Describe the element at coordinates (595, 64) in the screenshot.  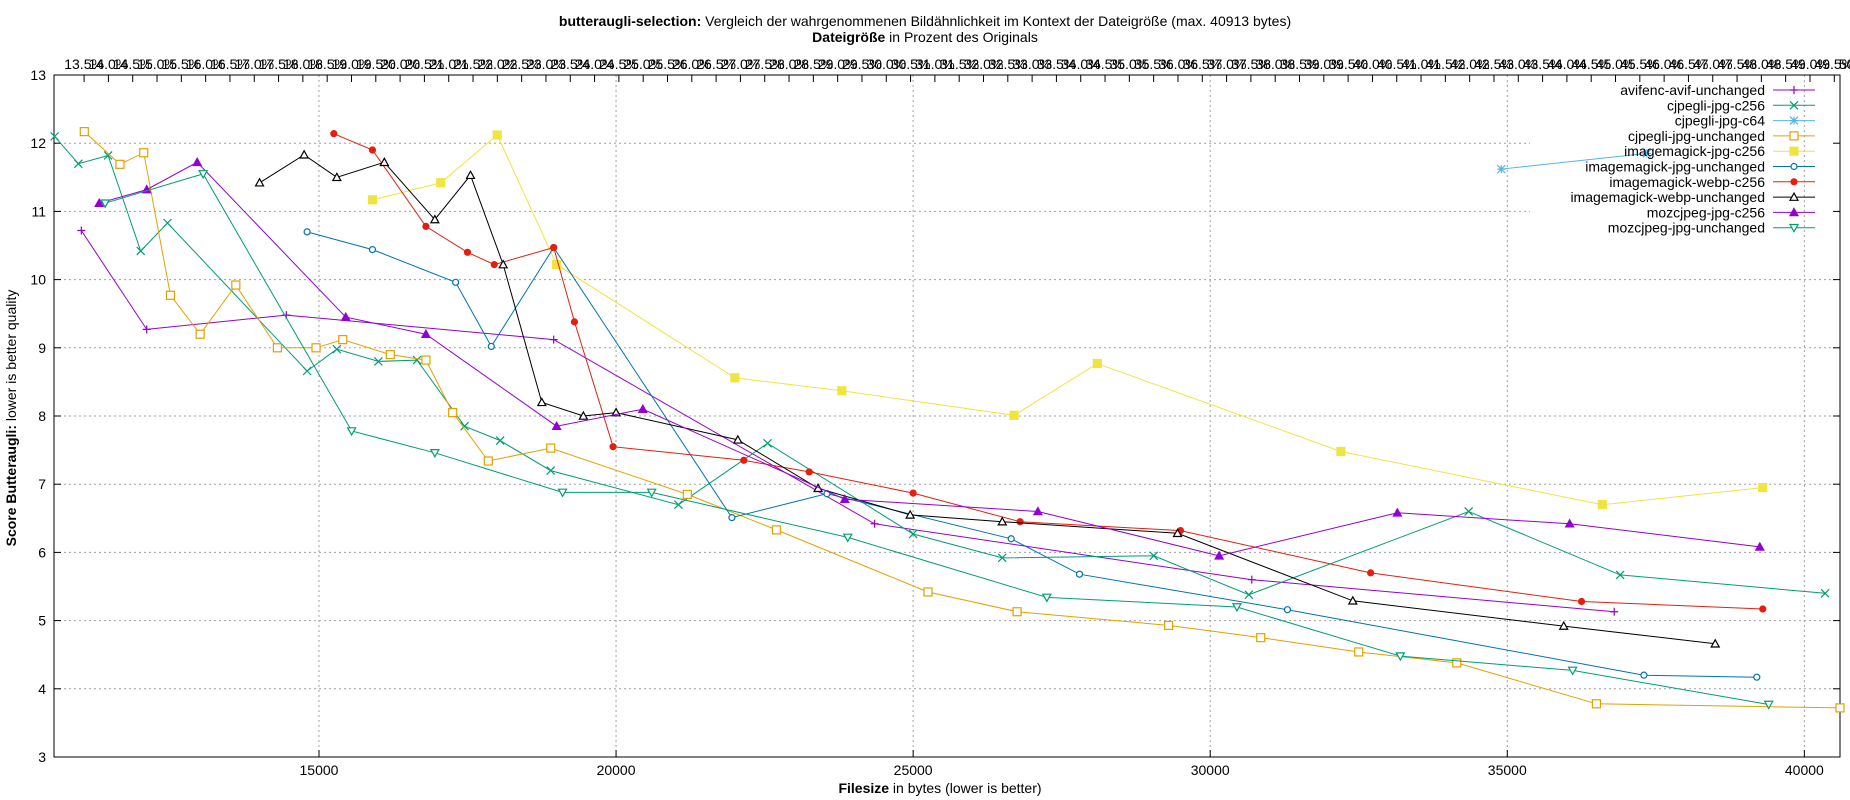
I see `x2-tick-label: 24.0%` at that location.